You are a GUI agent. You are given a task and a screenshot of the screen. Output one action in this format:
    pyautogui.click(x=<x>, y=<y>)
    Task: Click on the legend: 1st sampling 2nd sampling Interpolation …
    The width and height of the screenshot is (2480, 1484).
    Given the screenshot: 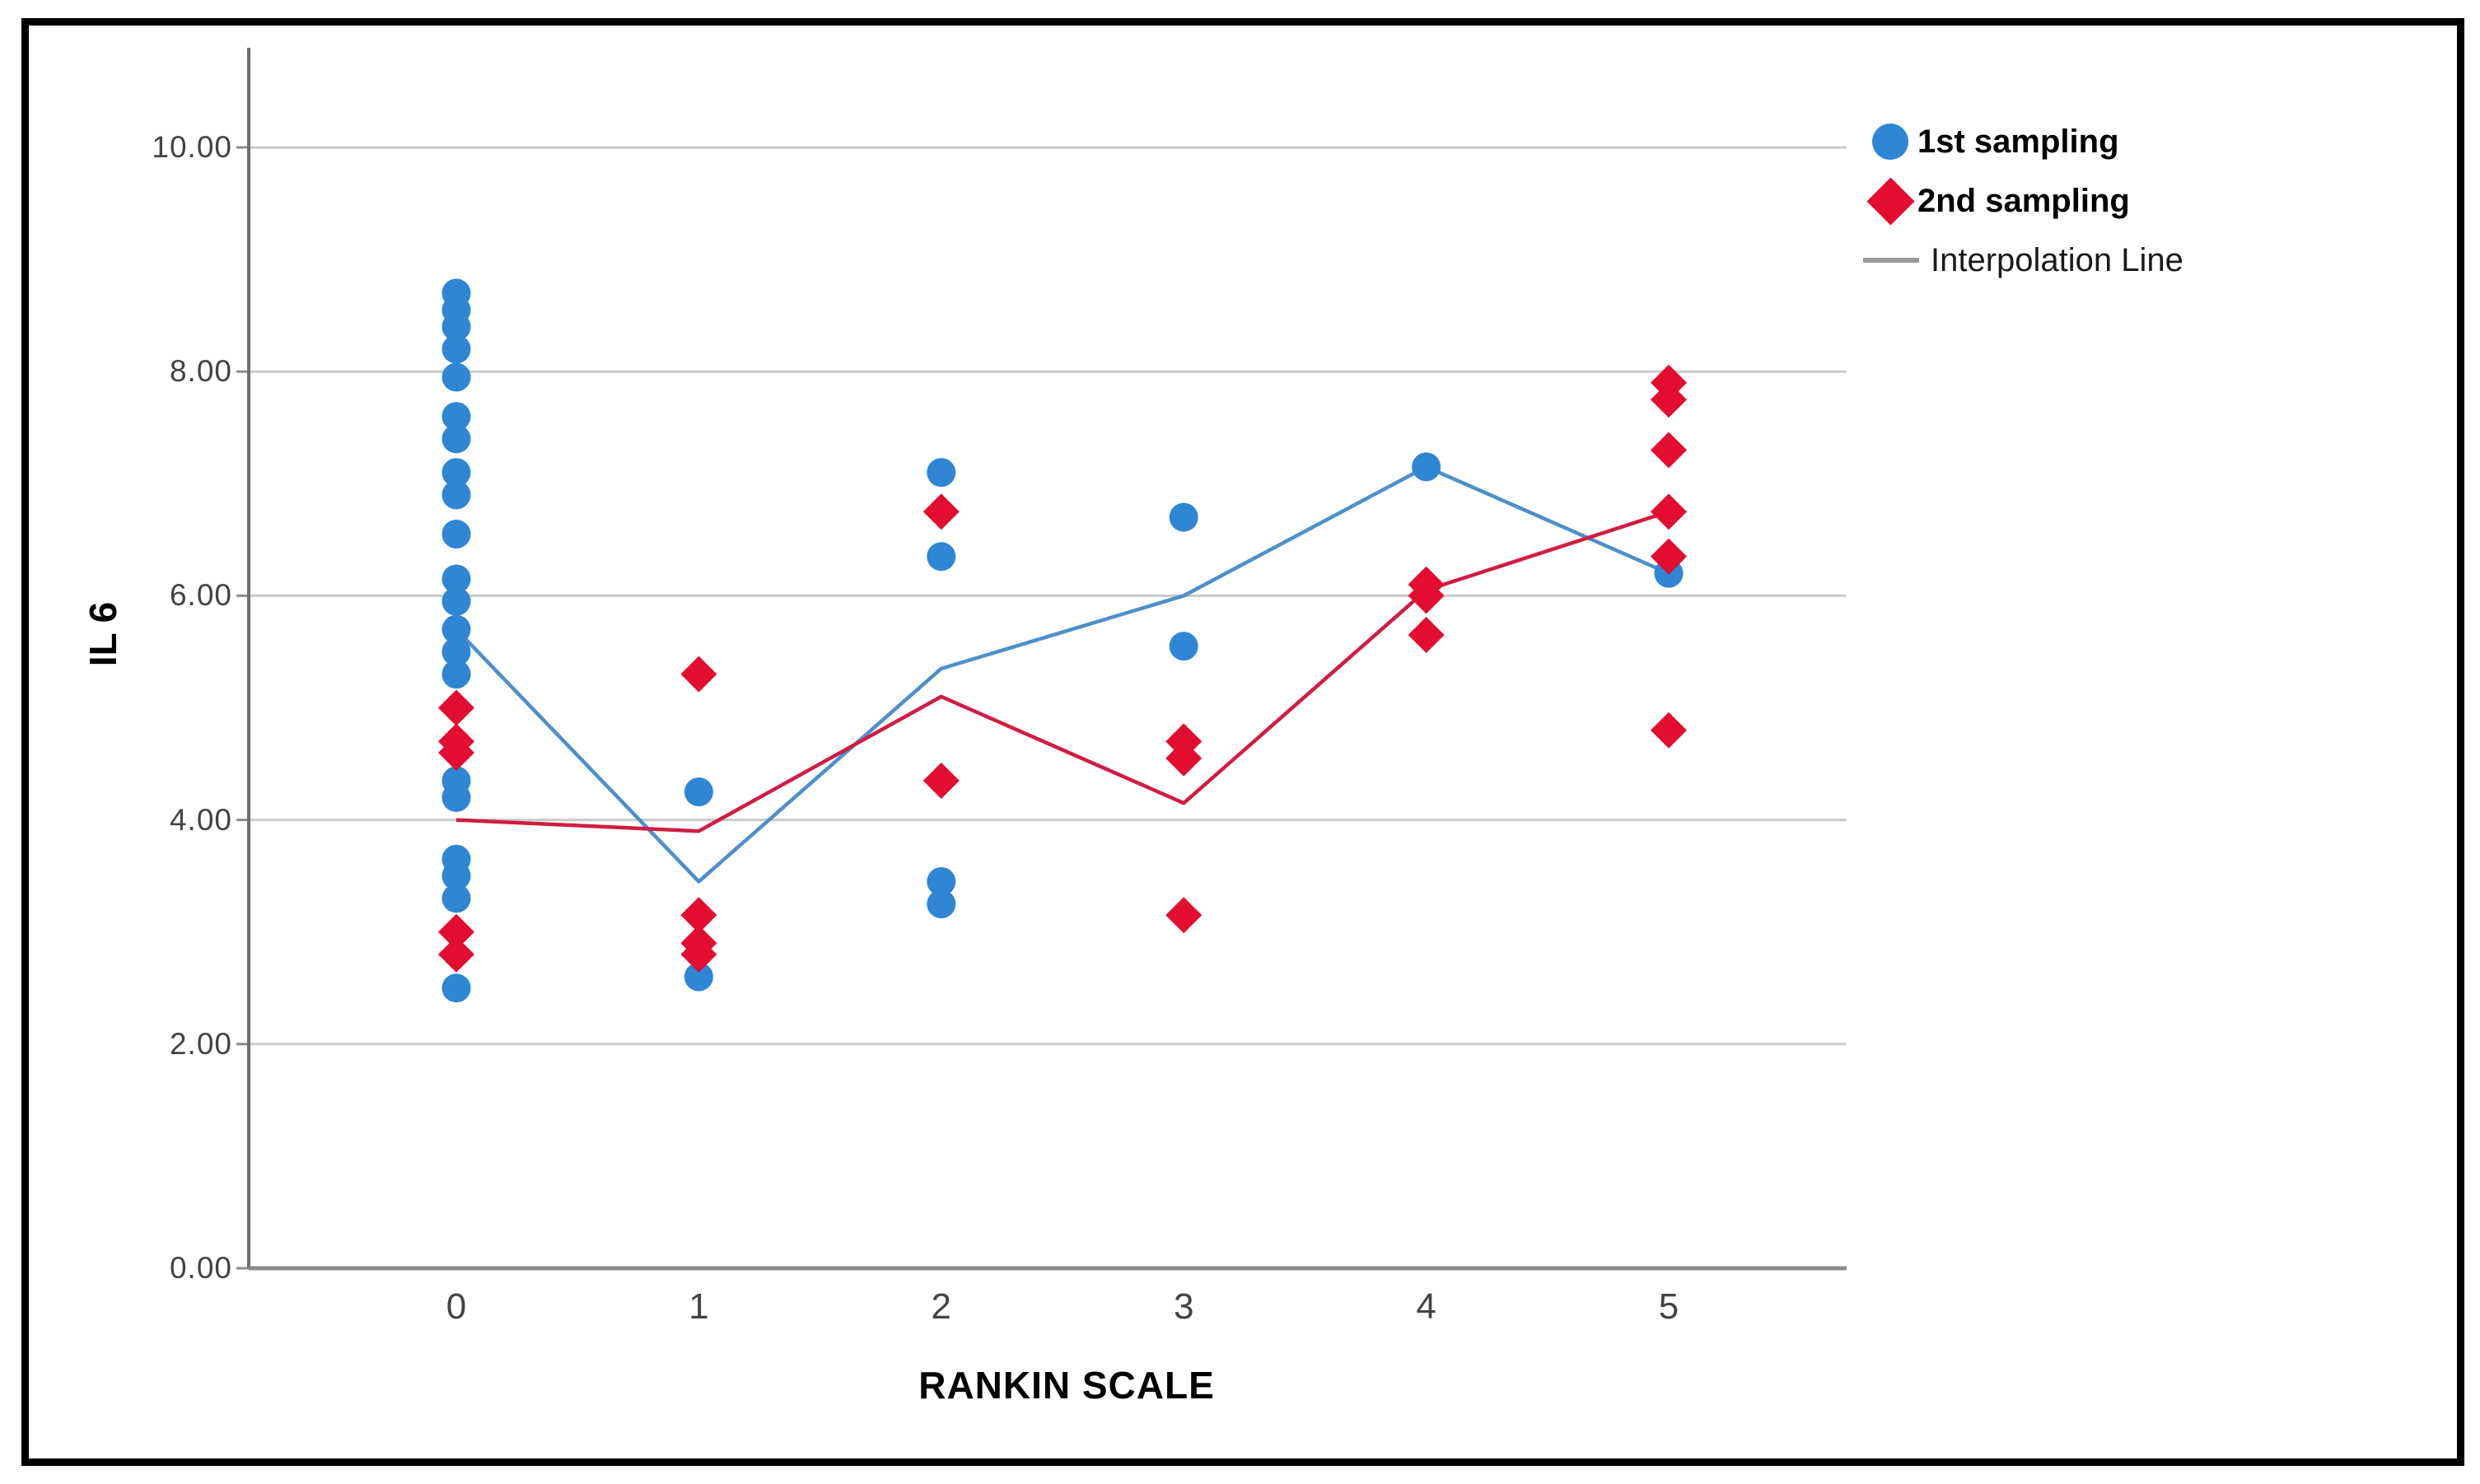 What is the action you would take?
    pyautogui.click(x=2023, y=211)
    